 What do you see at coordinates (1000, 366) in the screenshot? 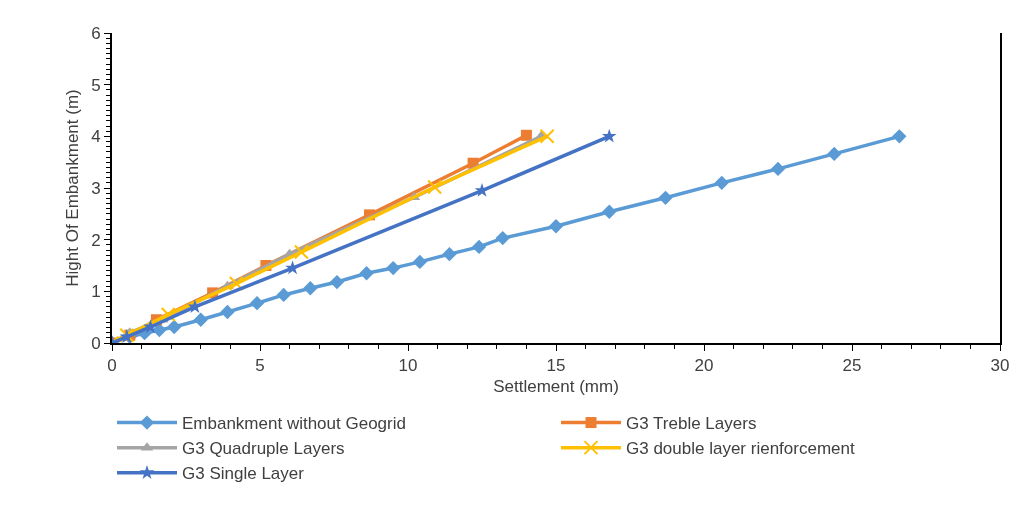
I see `x-tick-label: 30` at bounding box center [1000, 366].